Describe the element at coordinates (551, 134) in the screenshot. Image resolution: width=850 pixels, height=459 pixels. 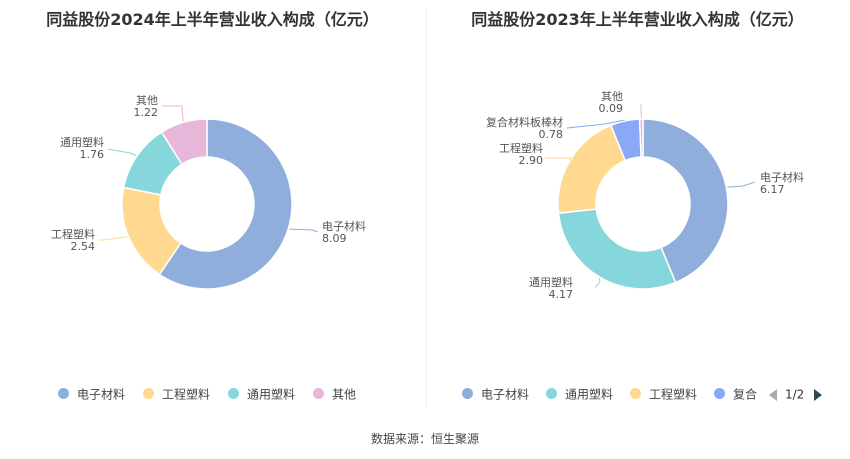
I see `slice-value-label: 0.78` at that location.